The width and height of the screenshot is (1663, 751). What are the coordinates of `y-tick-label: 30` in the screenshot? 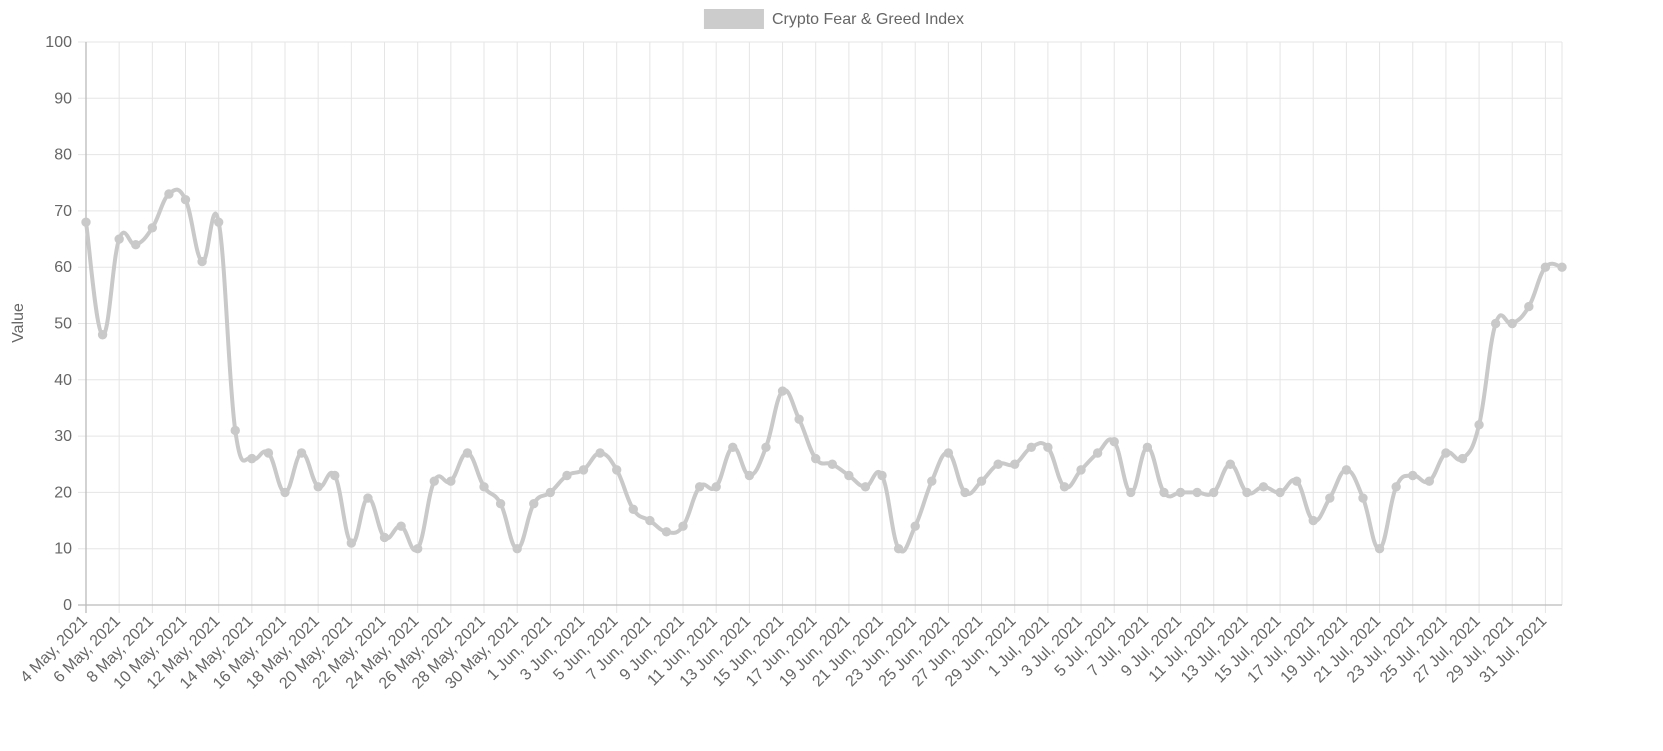 It's located at (63, 436).